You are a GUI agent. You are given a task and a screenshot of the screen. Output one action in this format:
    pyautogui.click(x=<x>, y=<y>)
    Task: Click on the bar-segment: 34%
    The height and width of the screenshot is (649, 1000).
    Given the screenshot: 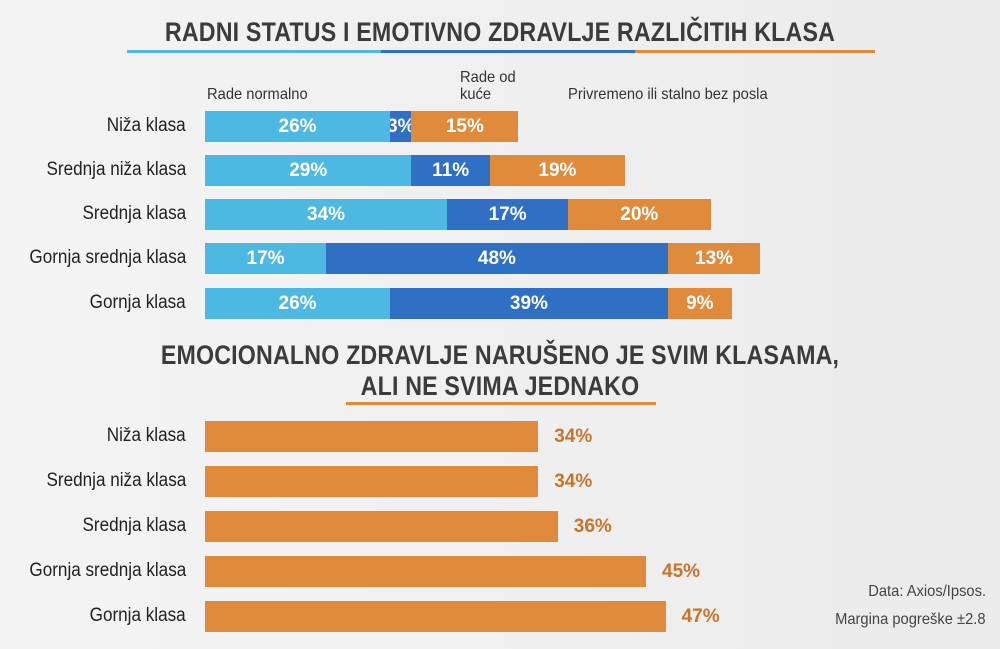 What is the action you would take?
    pyautogui.click(x=326, y=214)
    